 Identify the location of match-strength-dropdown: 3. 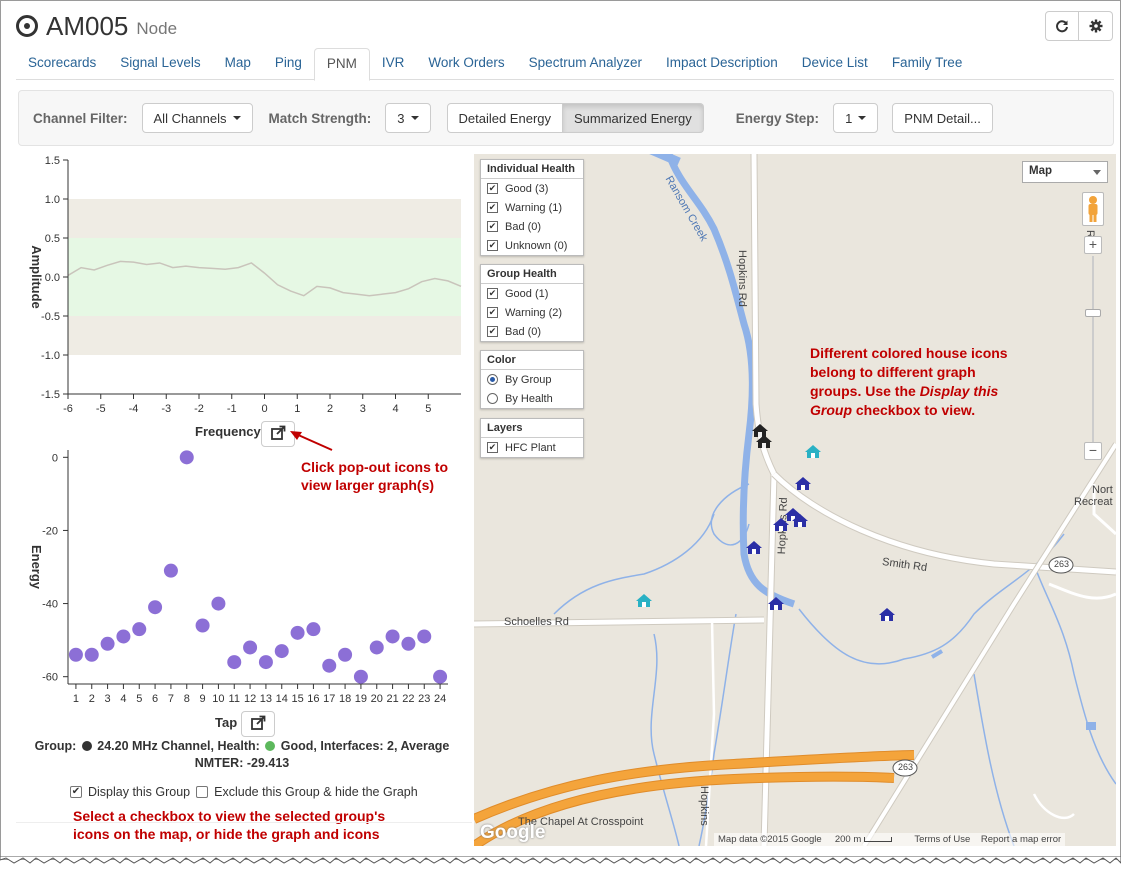
(408, 118).